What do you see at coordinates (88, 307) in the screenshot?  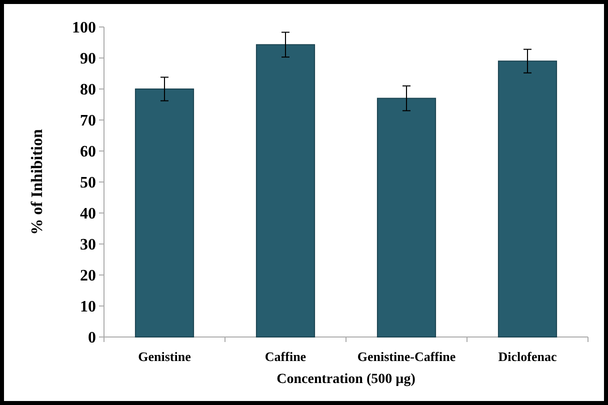 I see `y-tick-label: 10` at bounding box center [88, 307].